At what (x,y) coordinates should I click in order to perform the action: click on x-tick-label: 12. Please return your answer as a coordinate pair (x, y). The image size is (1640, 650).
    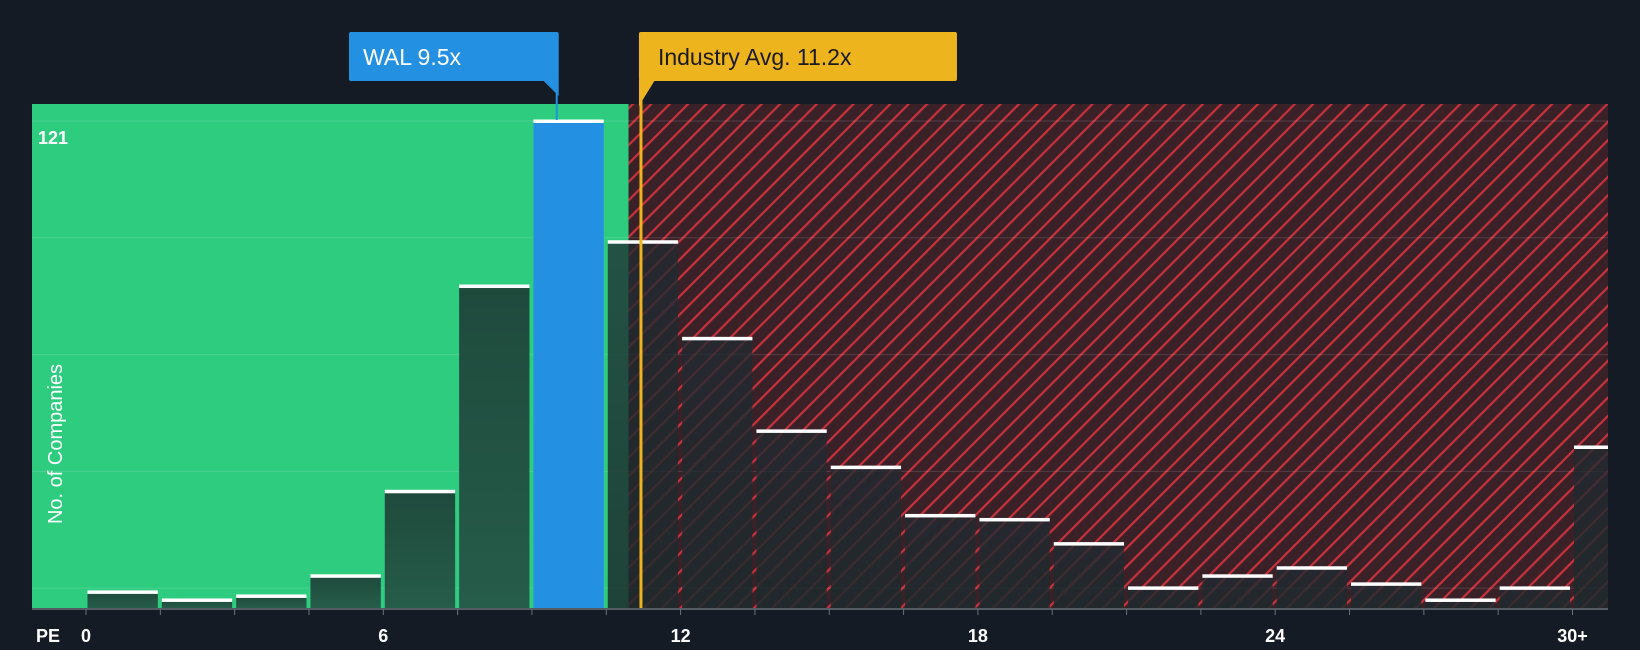
    Looking at the image, I should click on (681, 636).